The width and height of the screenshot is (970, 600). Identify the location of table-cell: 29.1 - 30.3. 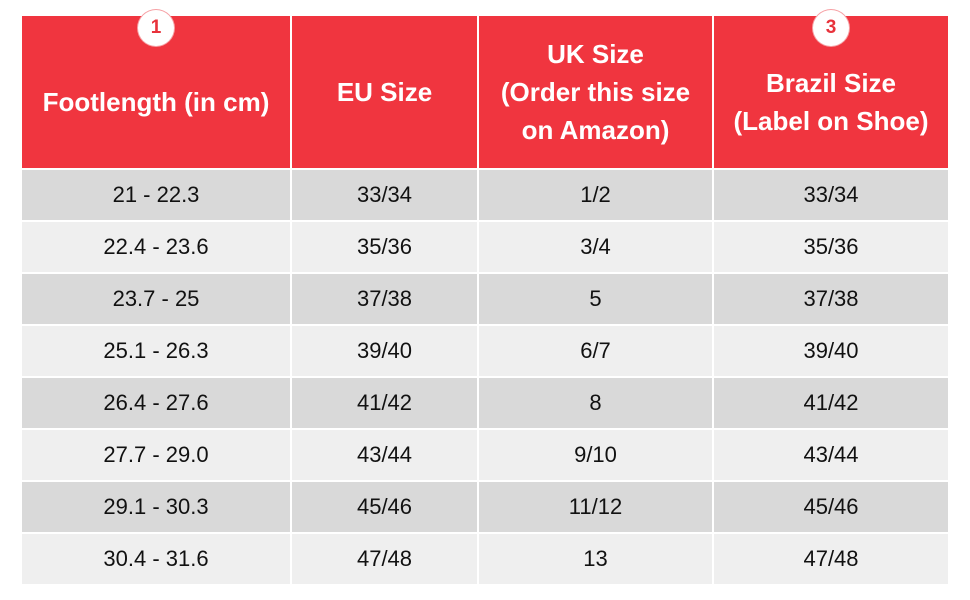
(156, 507).